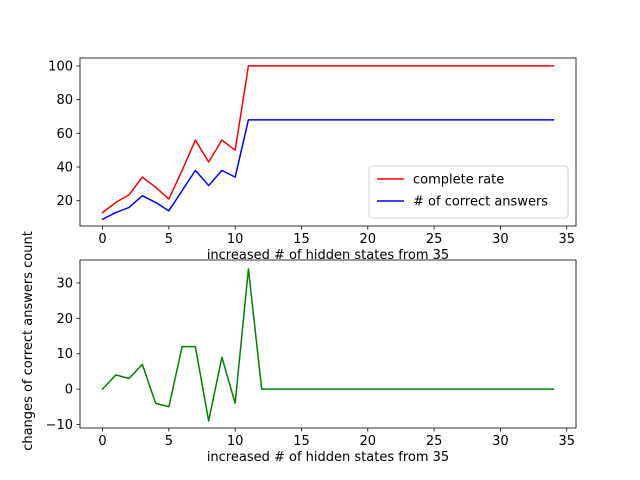  I want to click on y-tick-label: 0, so click(69, 390).